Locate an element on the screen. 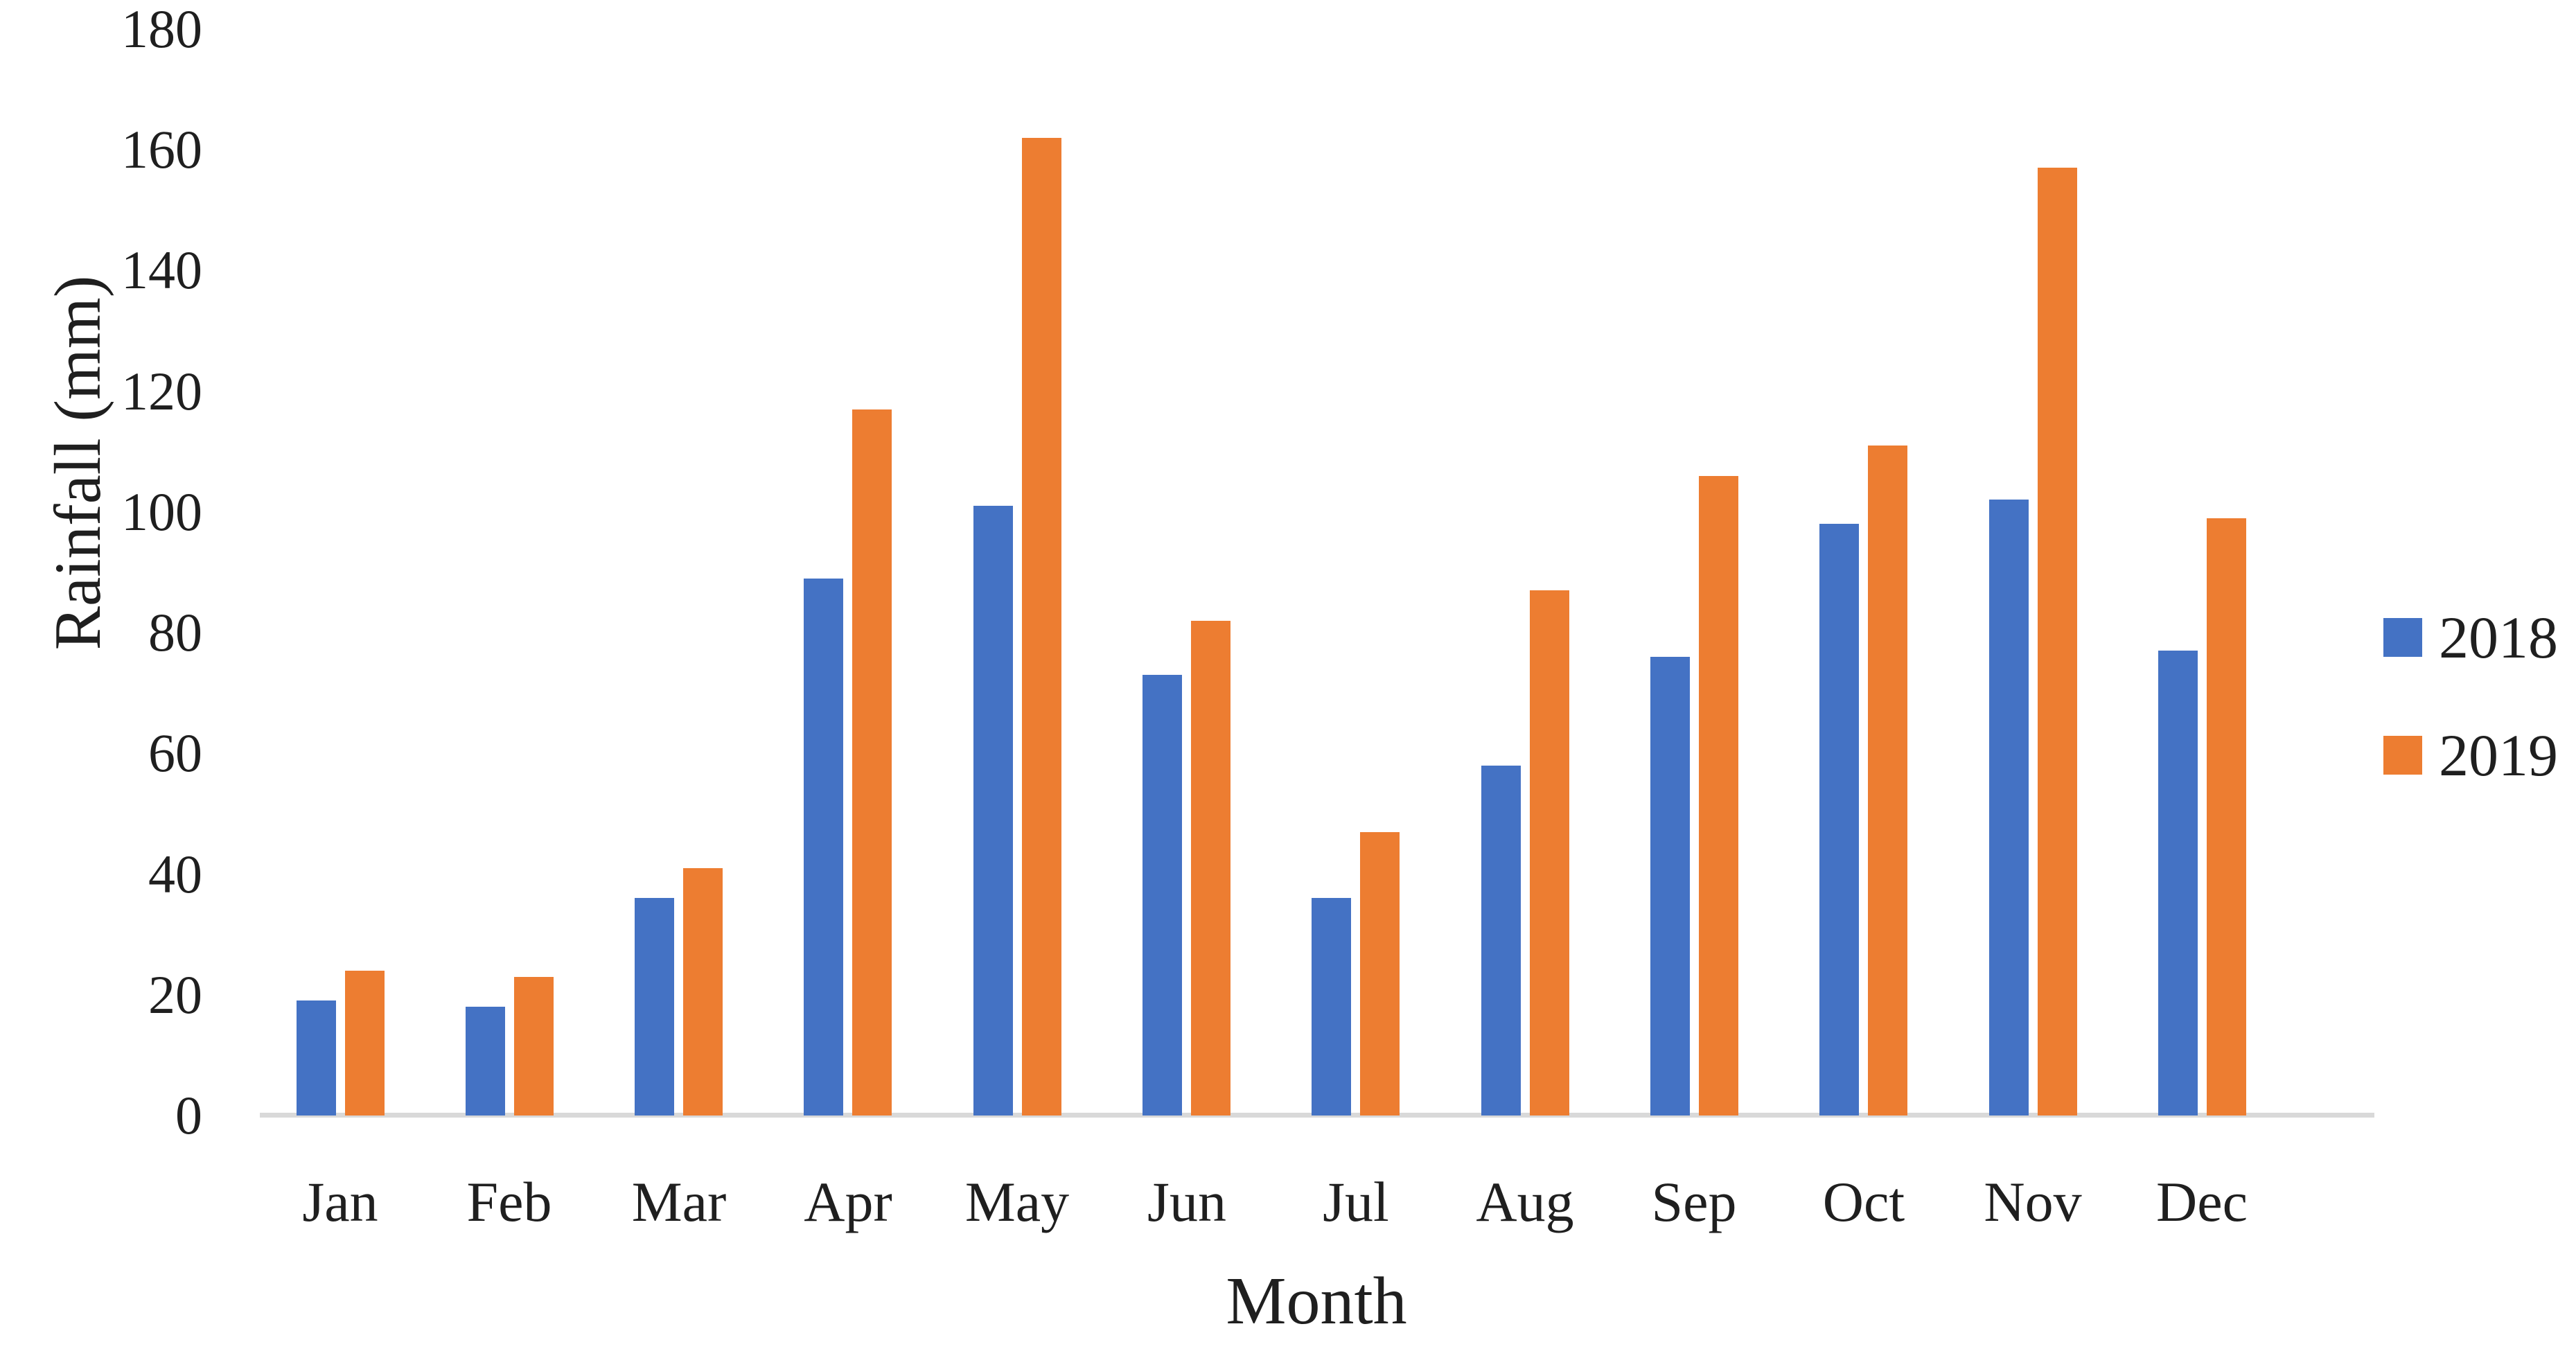 This screenshot has width=2576, height=1349. bar-2019-sep is located at coordinates (1719, 796).